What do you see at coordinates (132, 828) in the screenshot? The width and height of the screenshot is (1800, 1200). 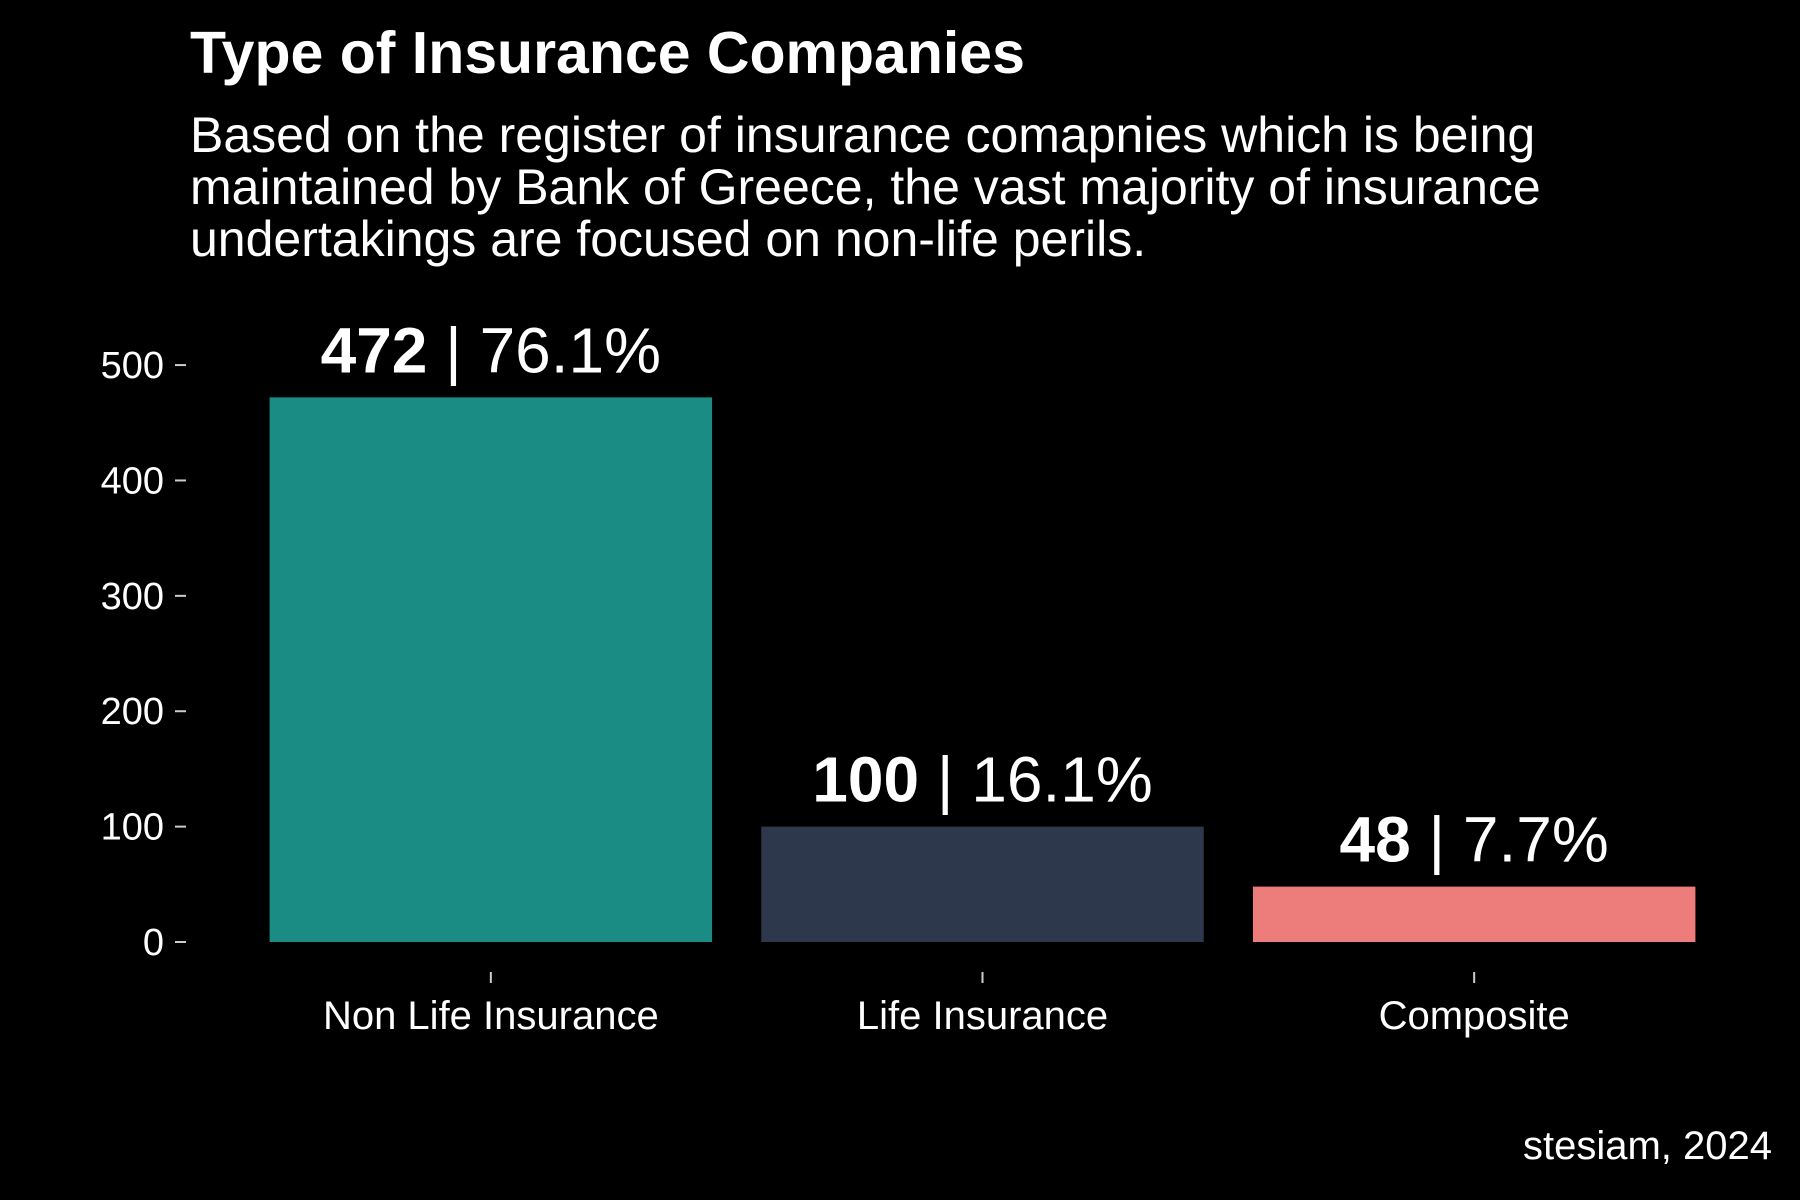 I see `y-tick-label: 100` at bounding box center [132, 828].